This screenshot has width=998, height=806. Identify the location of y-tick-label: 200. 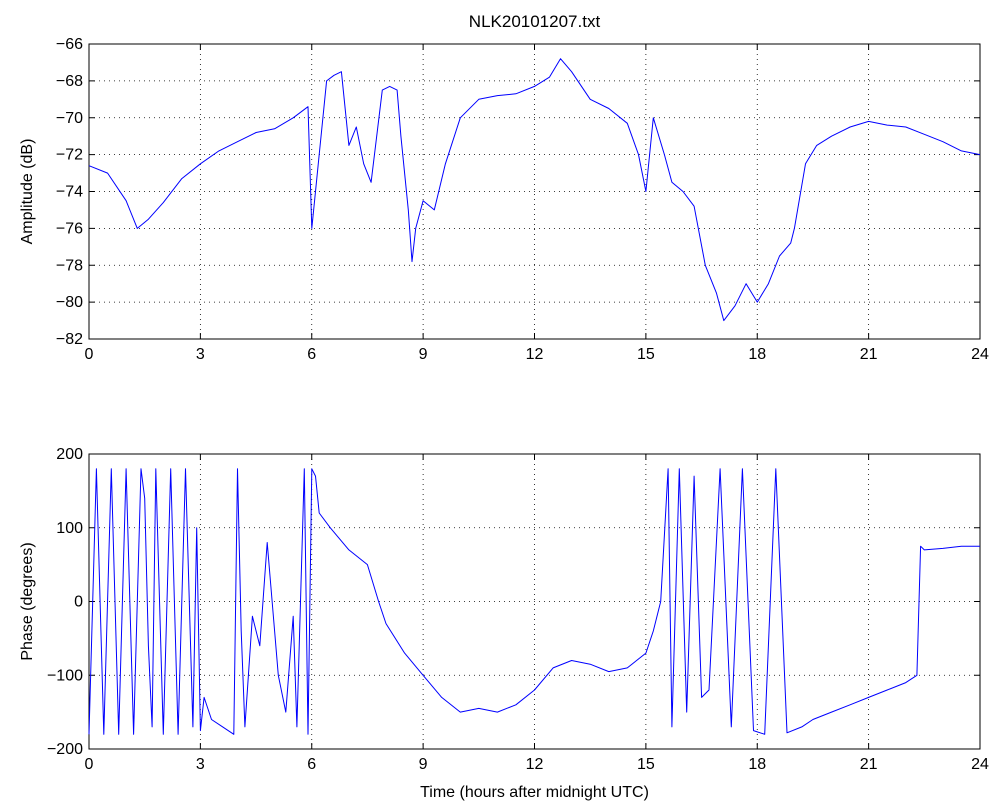
(69, 454).